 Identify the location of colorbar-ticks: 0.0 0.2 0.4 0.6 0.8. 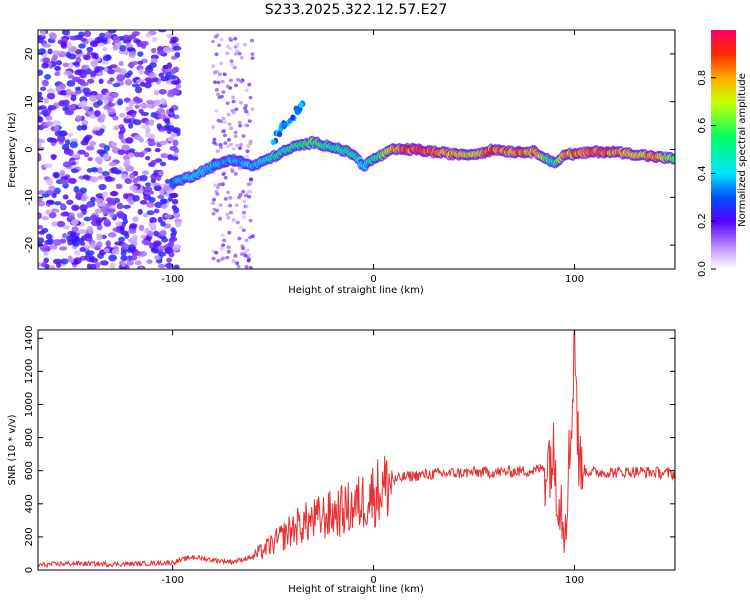
(706, 173).